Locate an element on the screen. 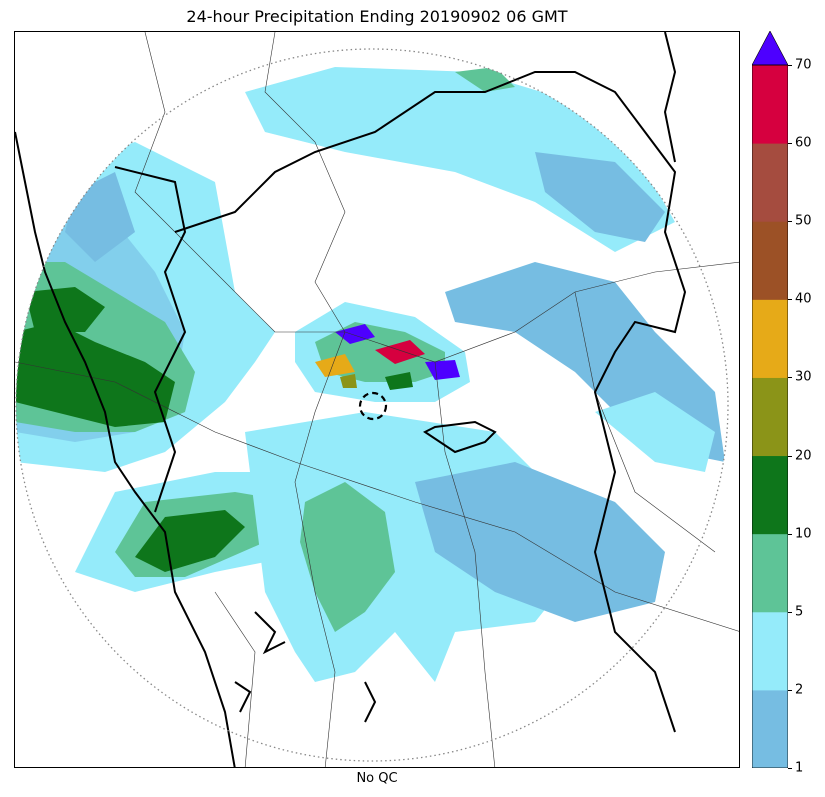 This screenshot has width=825, height=797. colorbar-tick-label: 60 is located at coordinates (803, 143).